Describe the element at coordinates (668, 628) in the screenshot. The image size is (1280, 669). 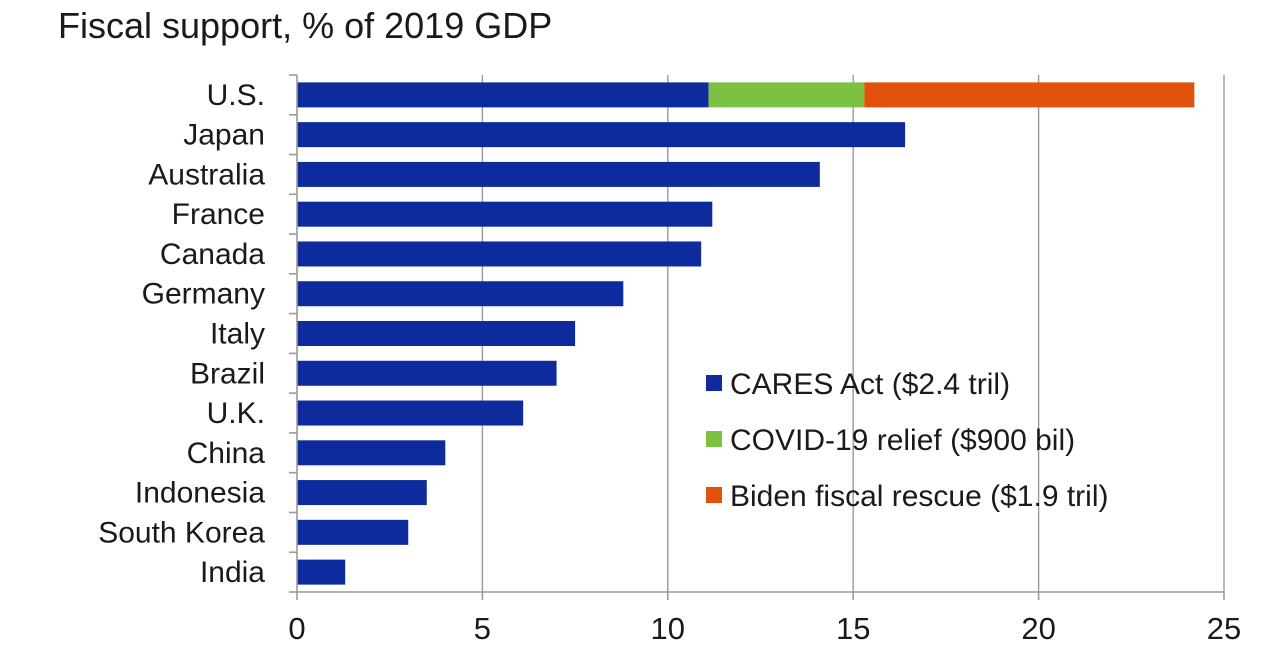
I see `x-tick-label-10: 10` at that location.